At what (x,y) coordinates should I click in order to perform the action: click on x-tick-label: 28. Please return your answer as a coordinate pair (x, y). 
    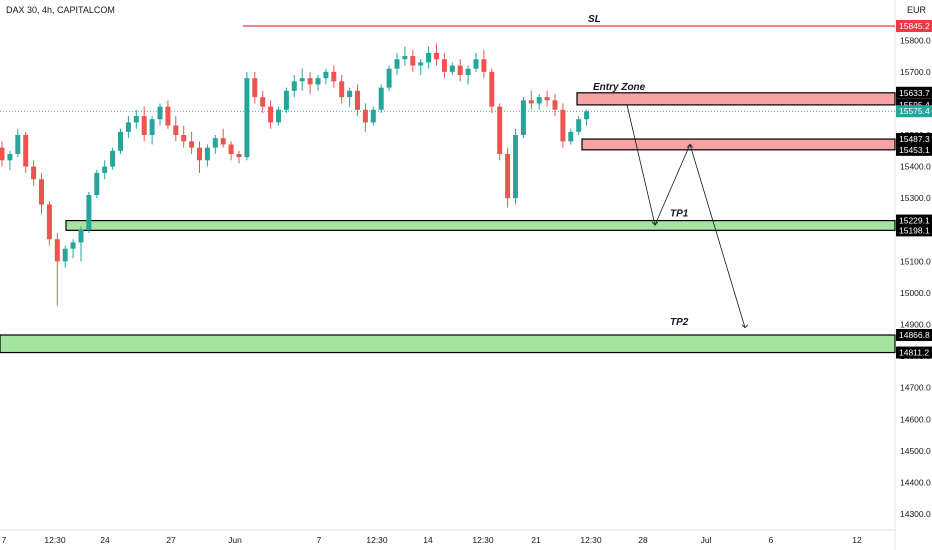
    Looking at the image, I should click on (643, 540).